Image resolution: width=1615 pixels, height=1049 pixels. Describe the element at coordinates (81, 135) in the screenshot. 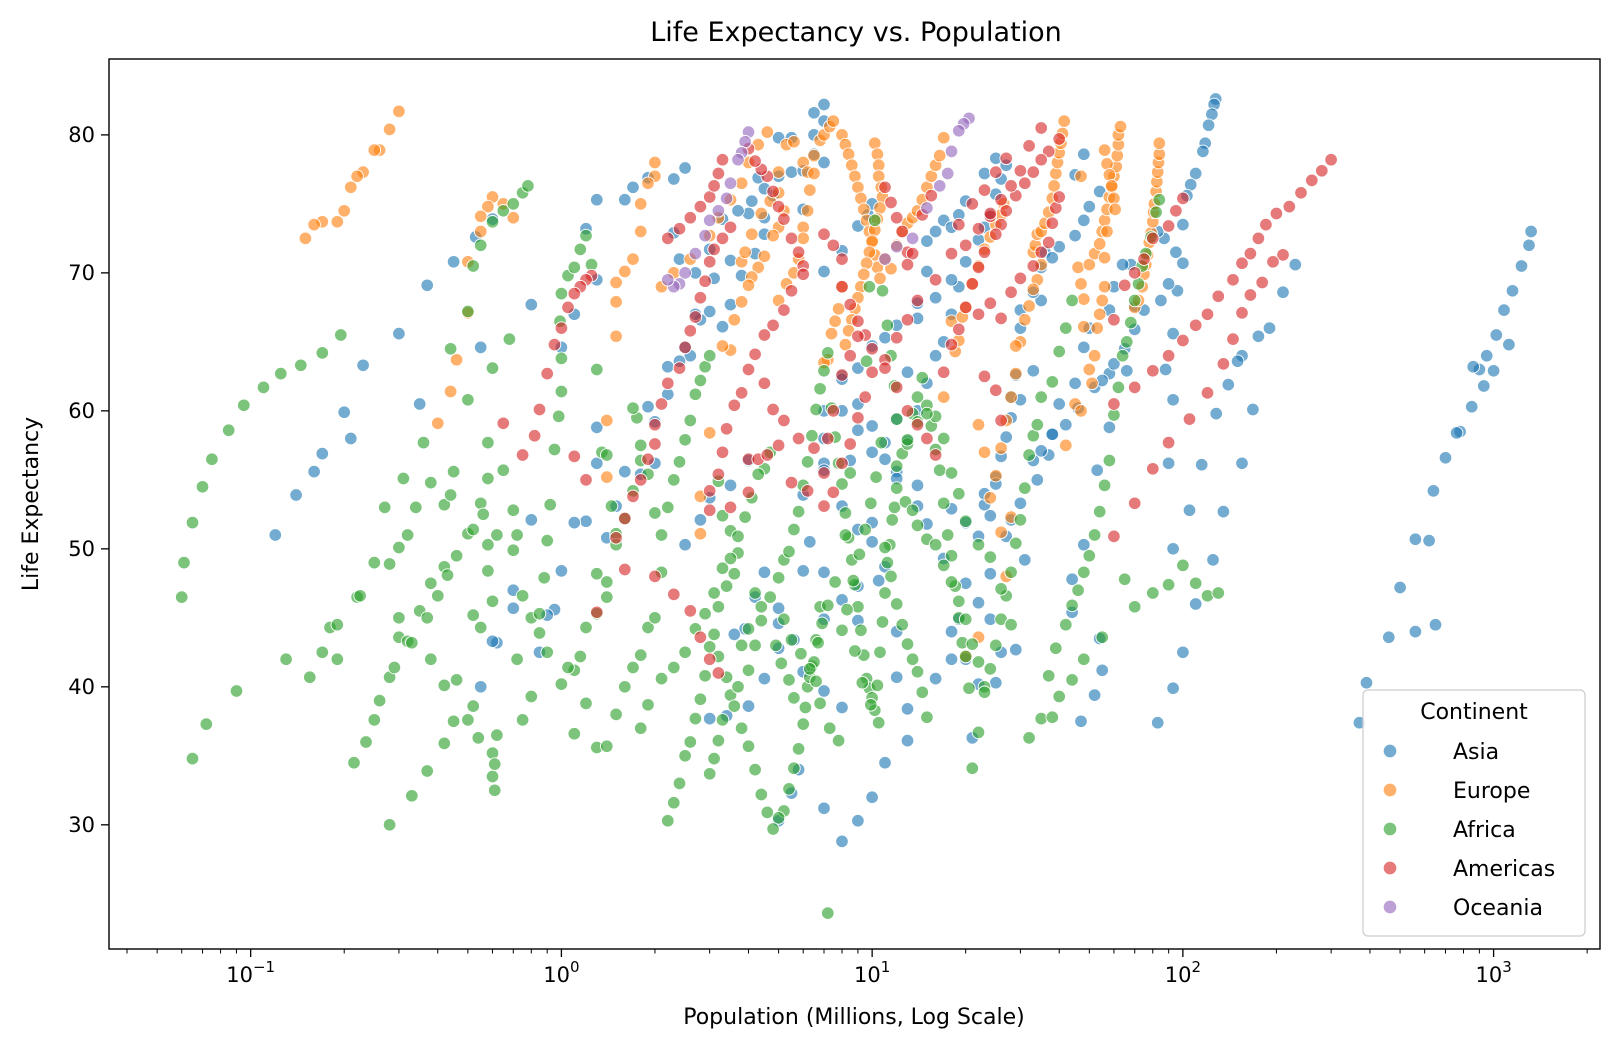

I see `y-tick-label: 80` at that location.